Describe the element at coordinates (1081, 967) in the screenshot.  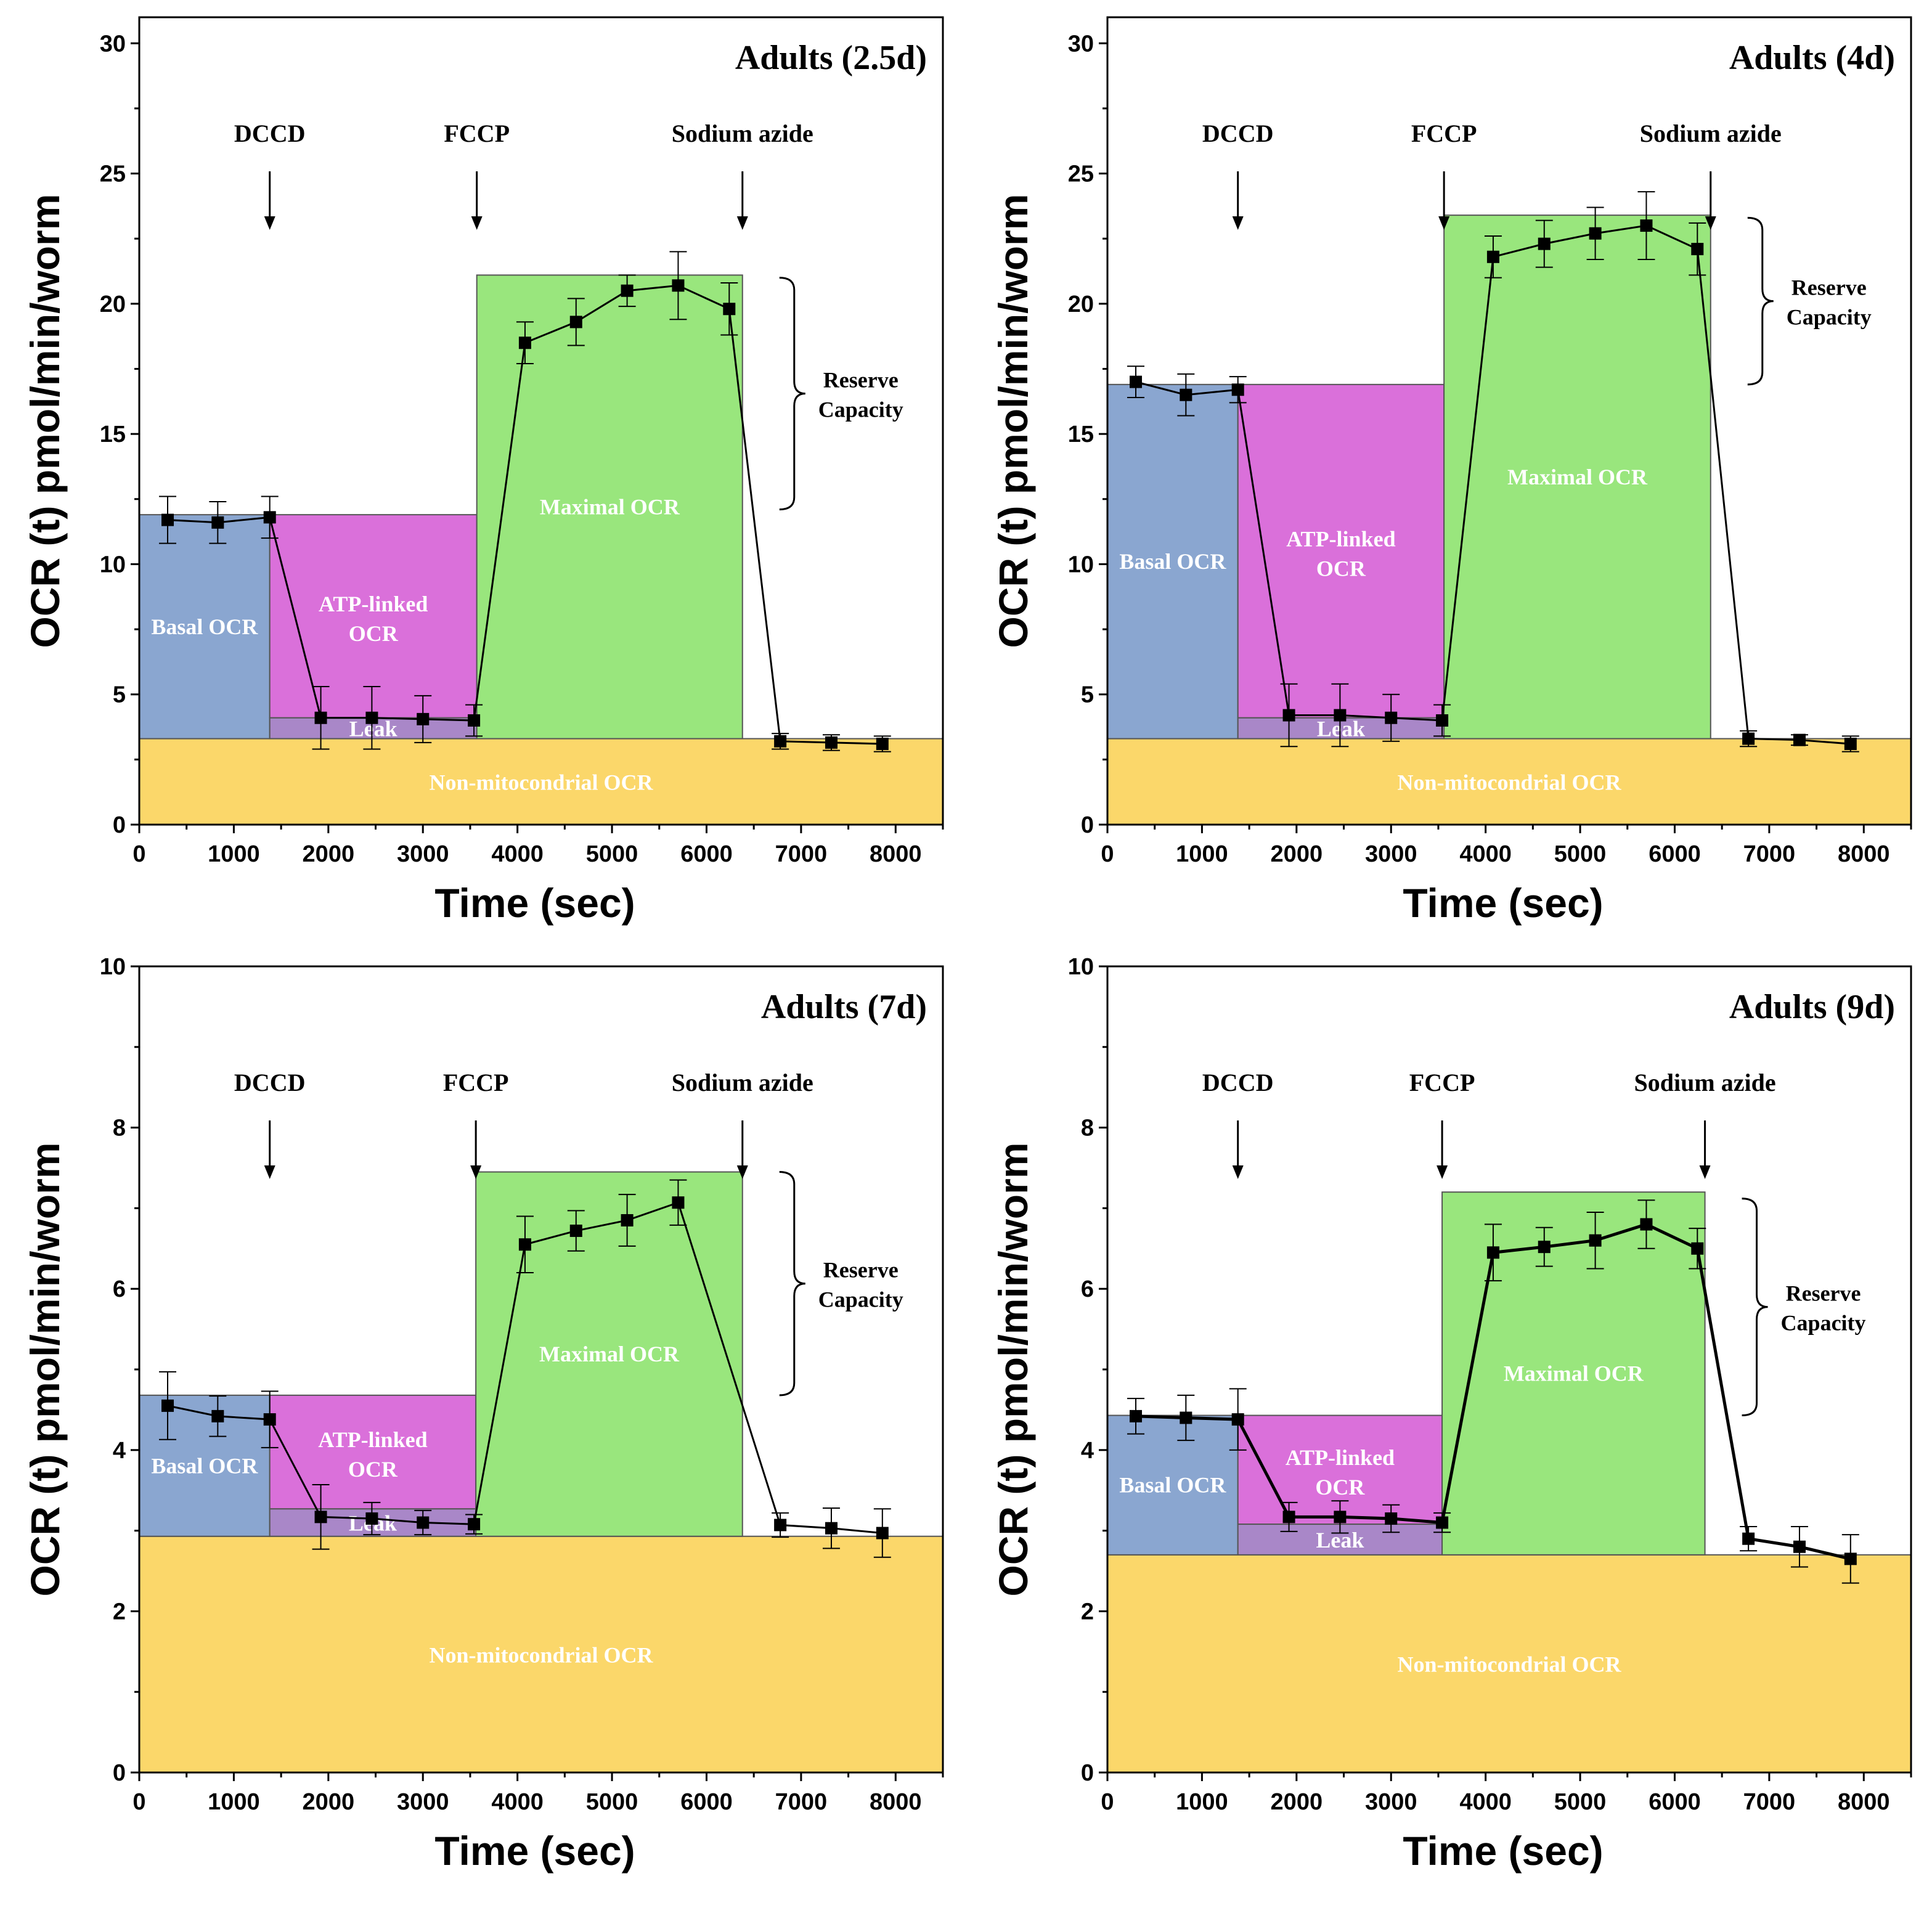
I see `y-tick-label: 10` at that location.